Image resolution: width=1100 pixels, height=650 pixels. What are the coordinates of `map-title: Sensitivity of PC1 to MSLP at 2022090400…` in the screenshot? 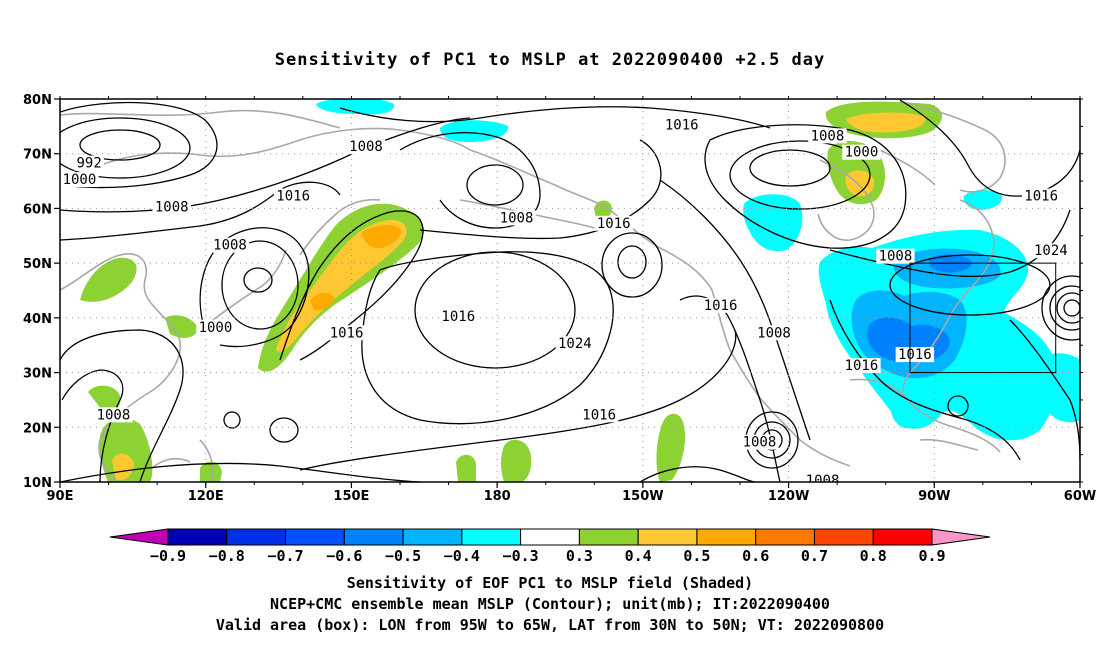 It's located at (550, 60).